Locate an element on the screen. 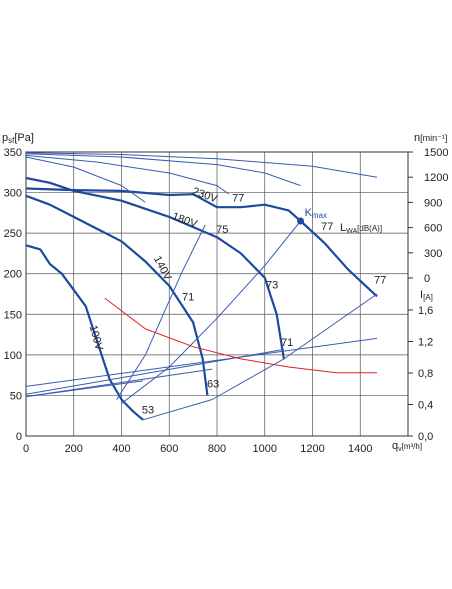  kmax-point is located at coordinates (301, 221).